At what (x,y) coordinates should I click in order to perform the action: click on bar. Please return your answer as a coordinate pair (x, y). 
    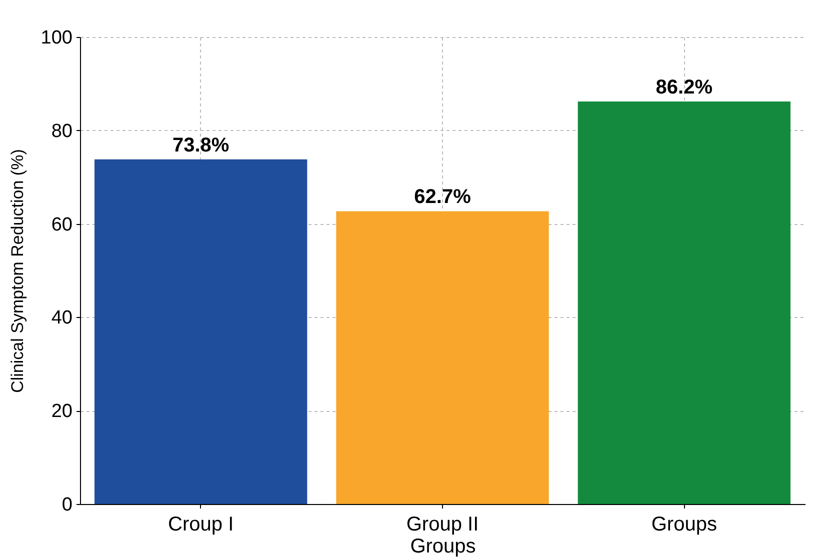
    Looking at the image, I should click on (442, 357).